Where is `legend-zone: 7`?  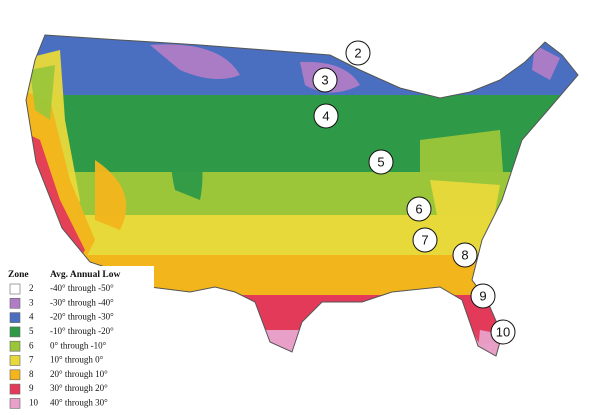 legend-zone: 7 is located at coordinates (31, 360).